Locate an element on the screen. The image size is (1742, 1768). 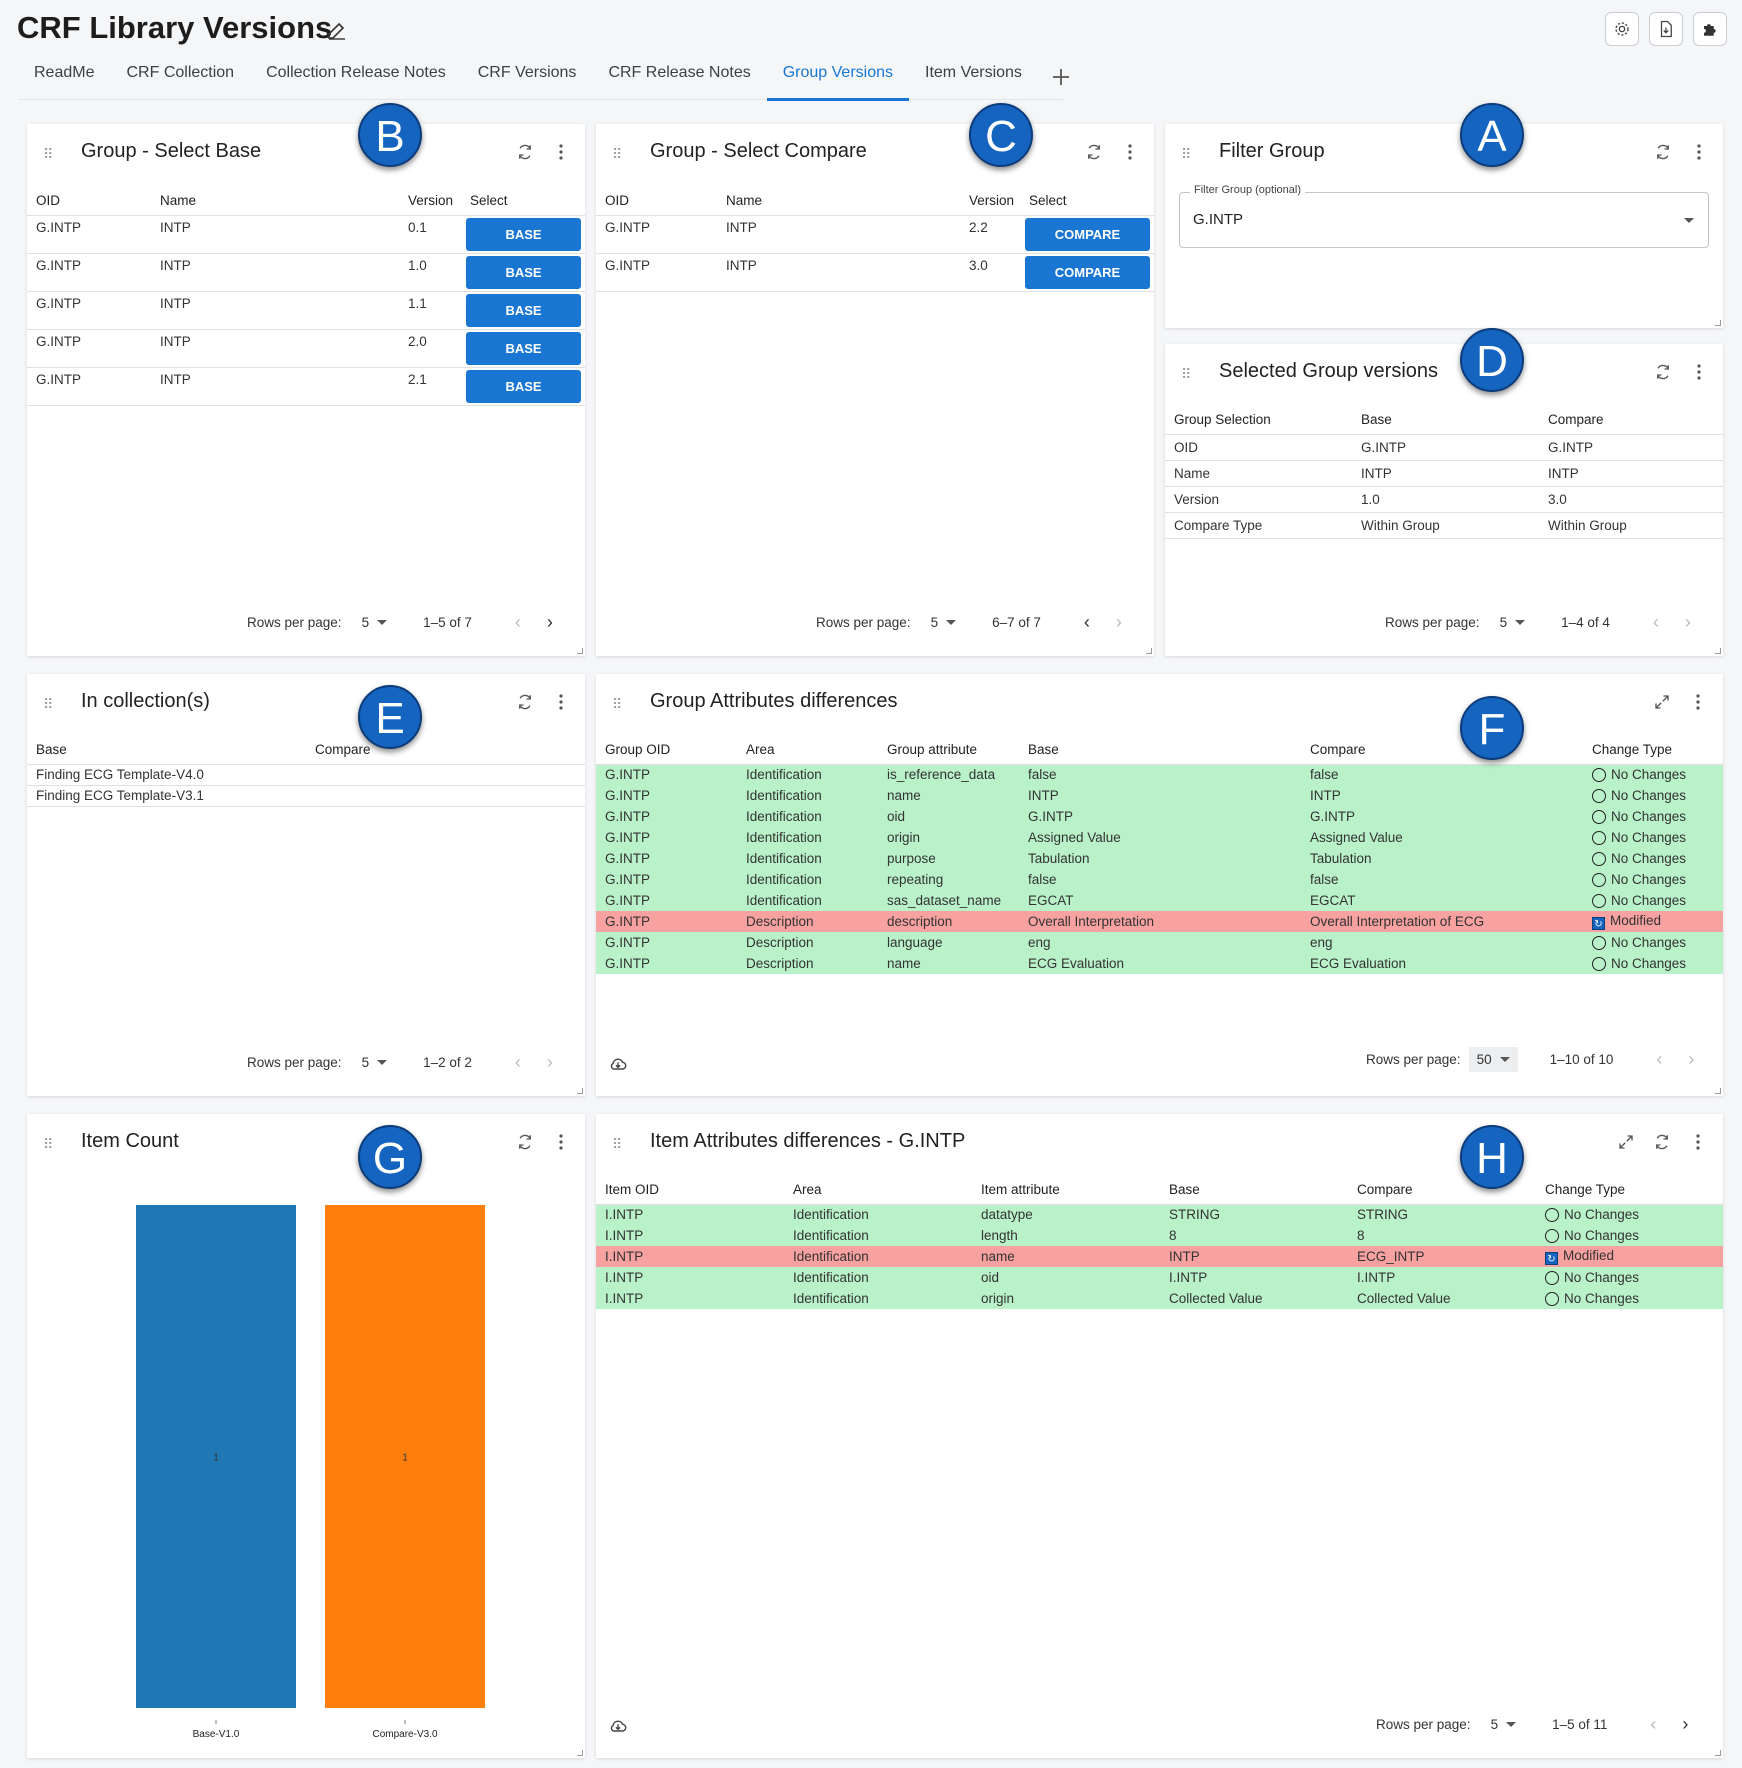
tab-readme: ReadMe is located at coordinates (64, 72).